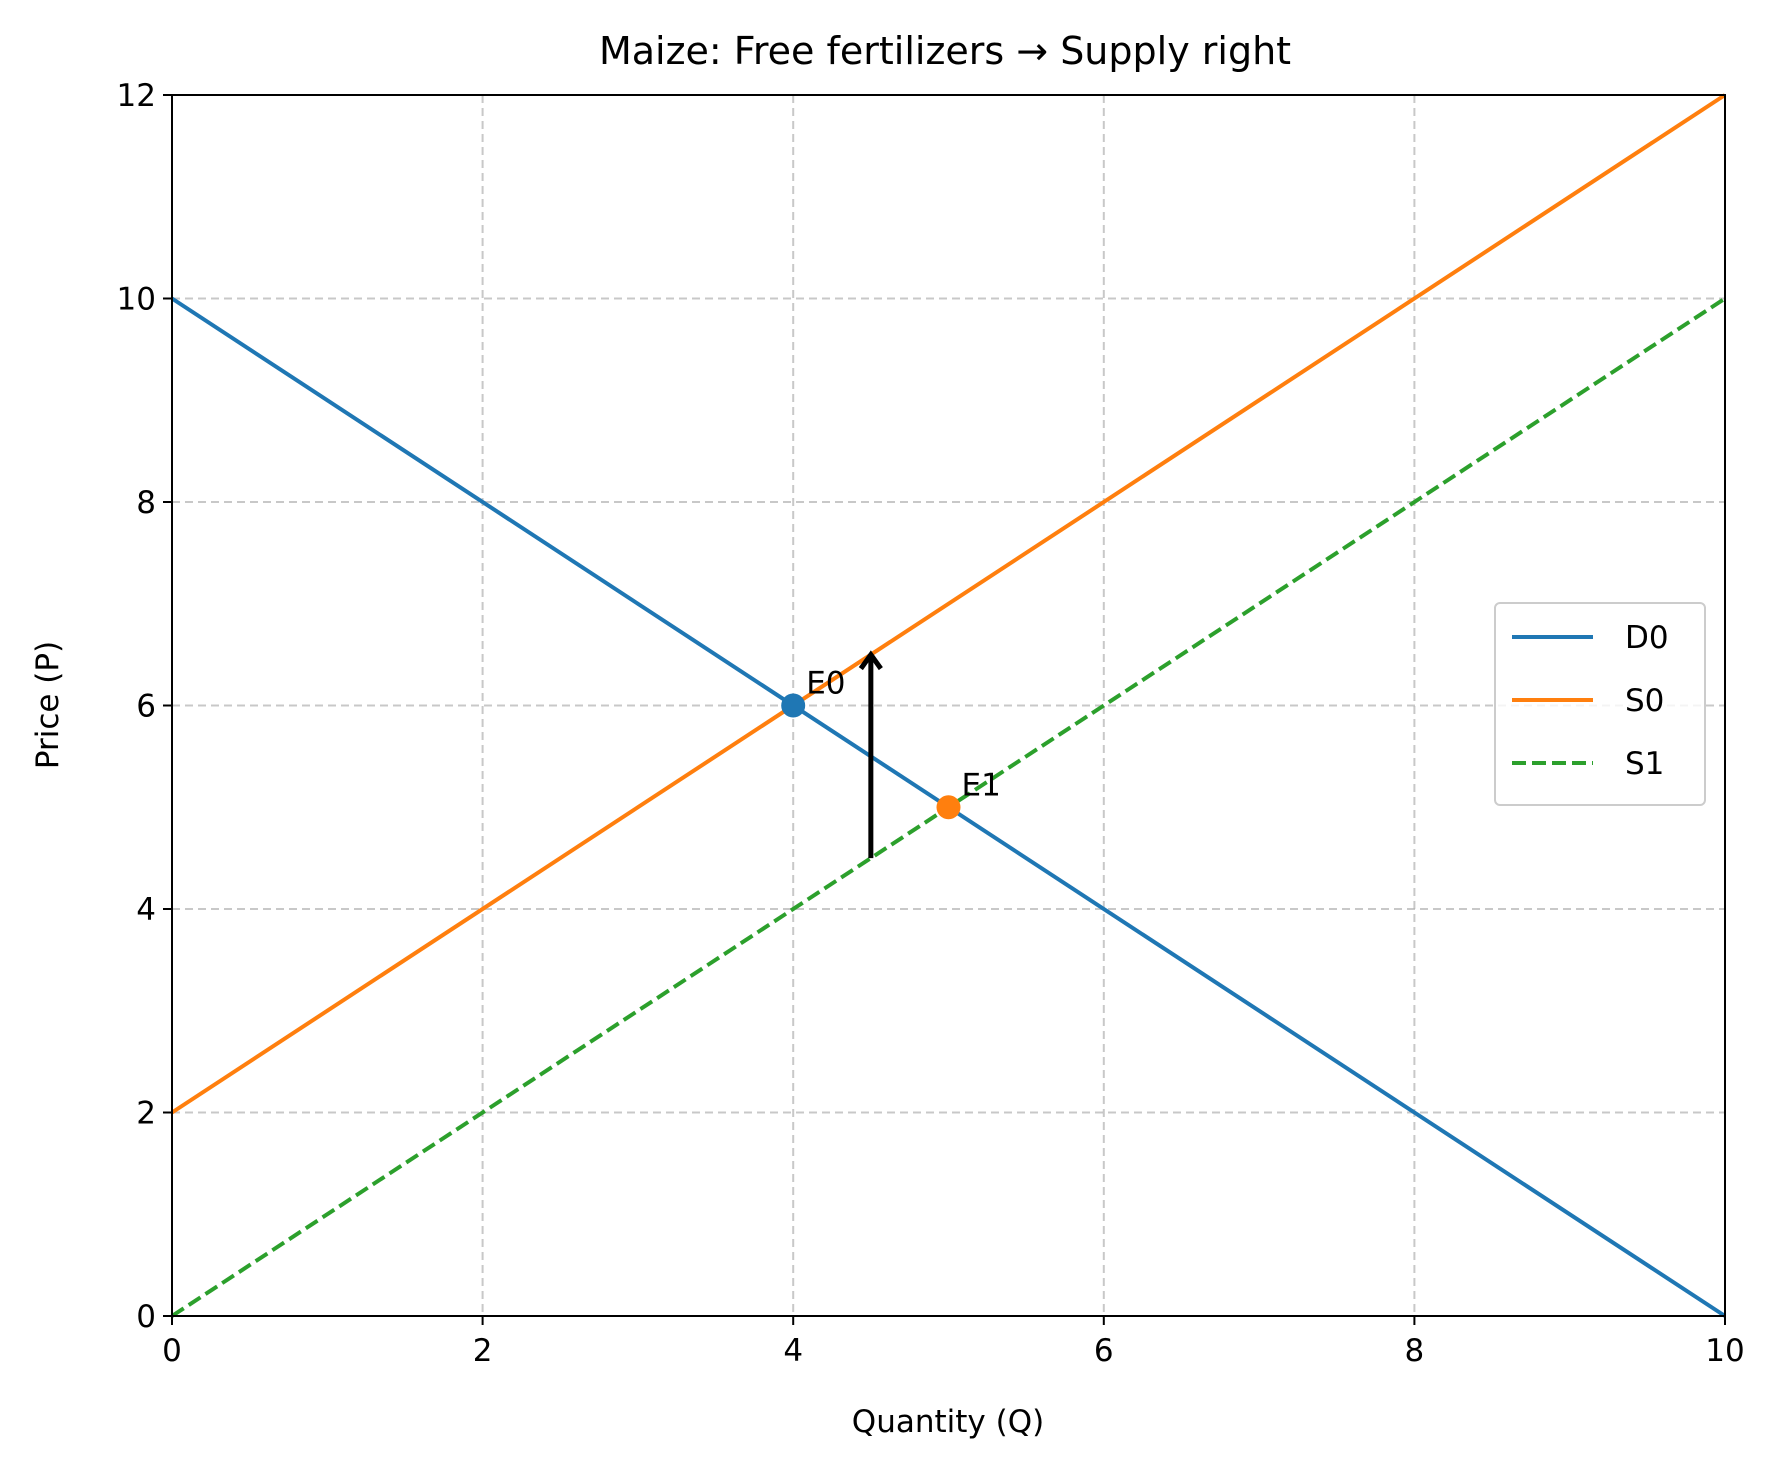 The height and width of the screenshot is (1466, 1770). What do you see at coordinates (48, 705) in the screenshot?
I see `y-axis-label: Price (P)` at bounding box center [48, 705].